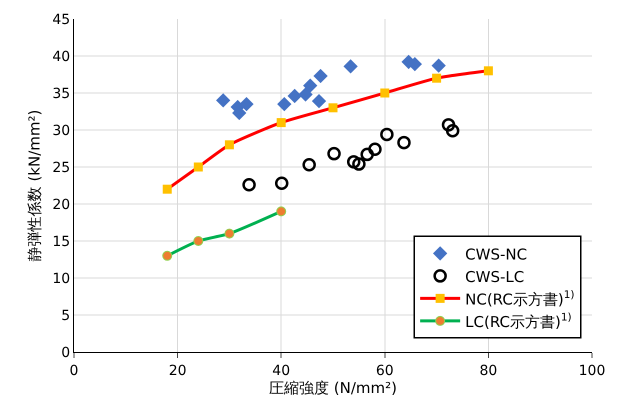 This screenshot has width=617, height=410. Describe the element at coordinates (61, 20) in the screenshot. I see `y-tick-label: 45` at that location.